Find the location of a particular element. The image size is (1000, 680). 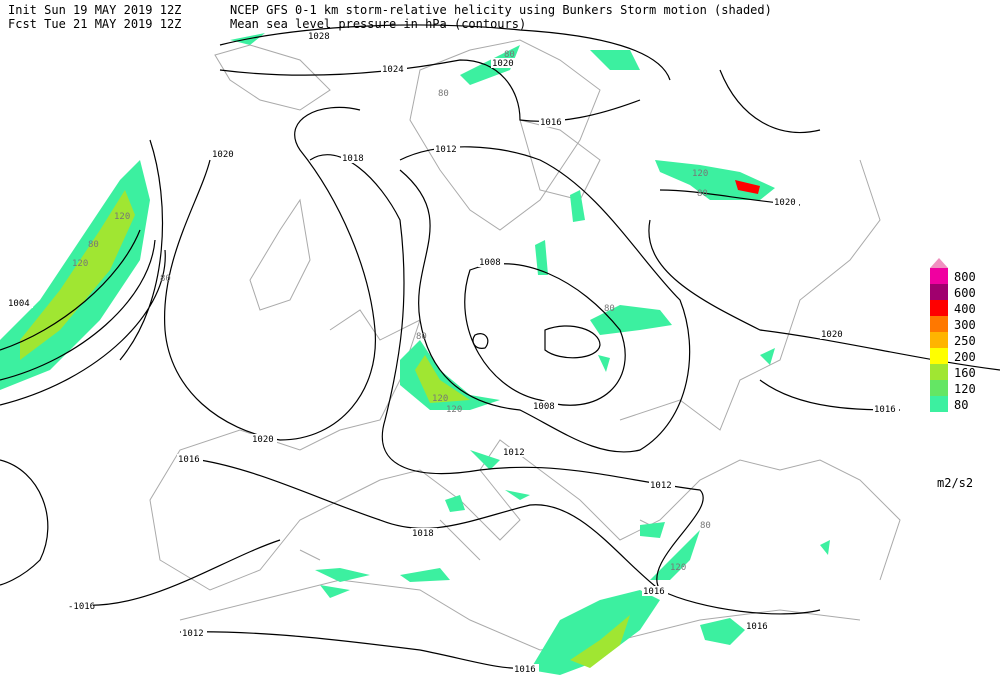

legend: 800 600 400 300 250 200 160 120 80 is located at coordinates (953, 335).